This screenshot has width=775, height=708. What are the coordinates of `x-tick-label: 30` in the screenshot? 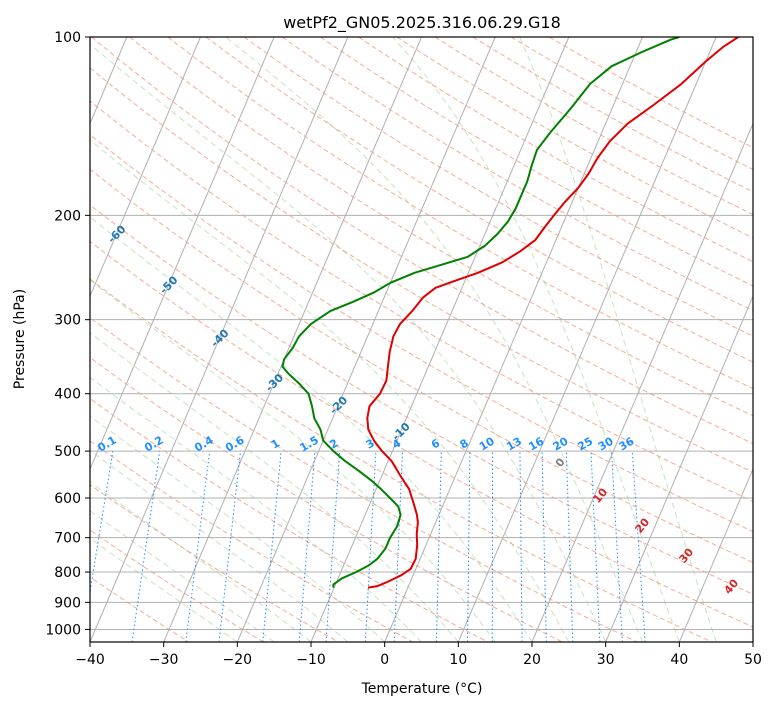 It's located at (606, 660).